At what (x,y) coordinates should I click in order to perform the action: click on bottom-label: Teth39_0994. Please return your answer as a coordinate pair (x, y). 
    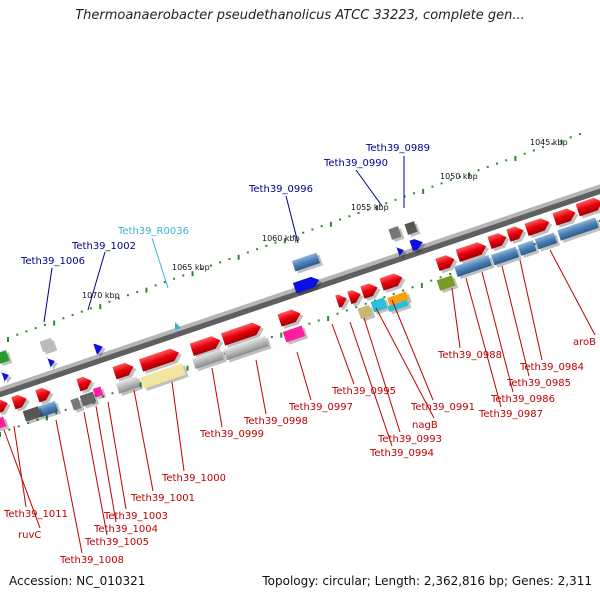
    Looking at the image, I should click on (401, 453).